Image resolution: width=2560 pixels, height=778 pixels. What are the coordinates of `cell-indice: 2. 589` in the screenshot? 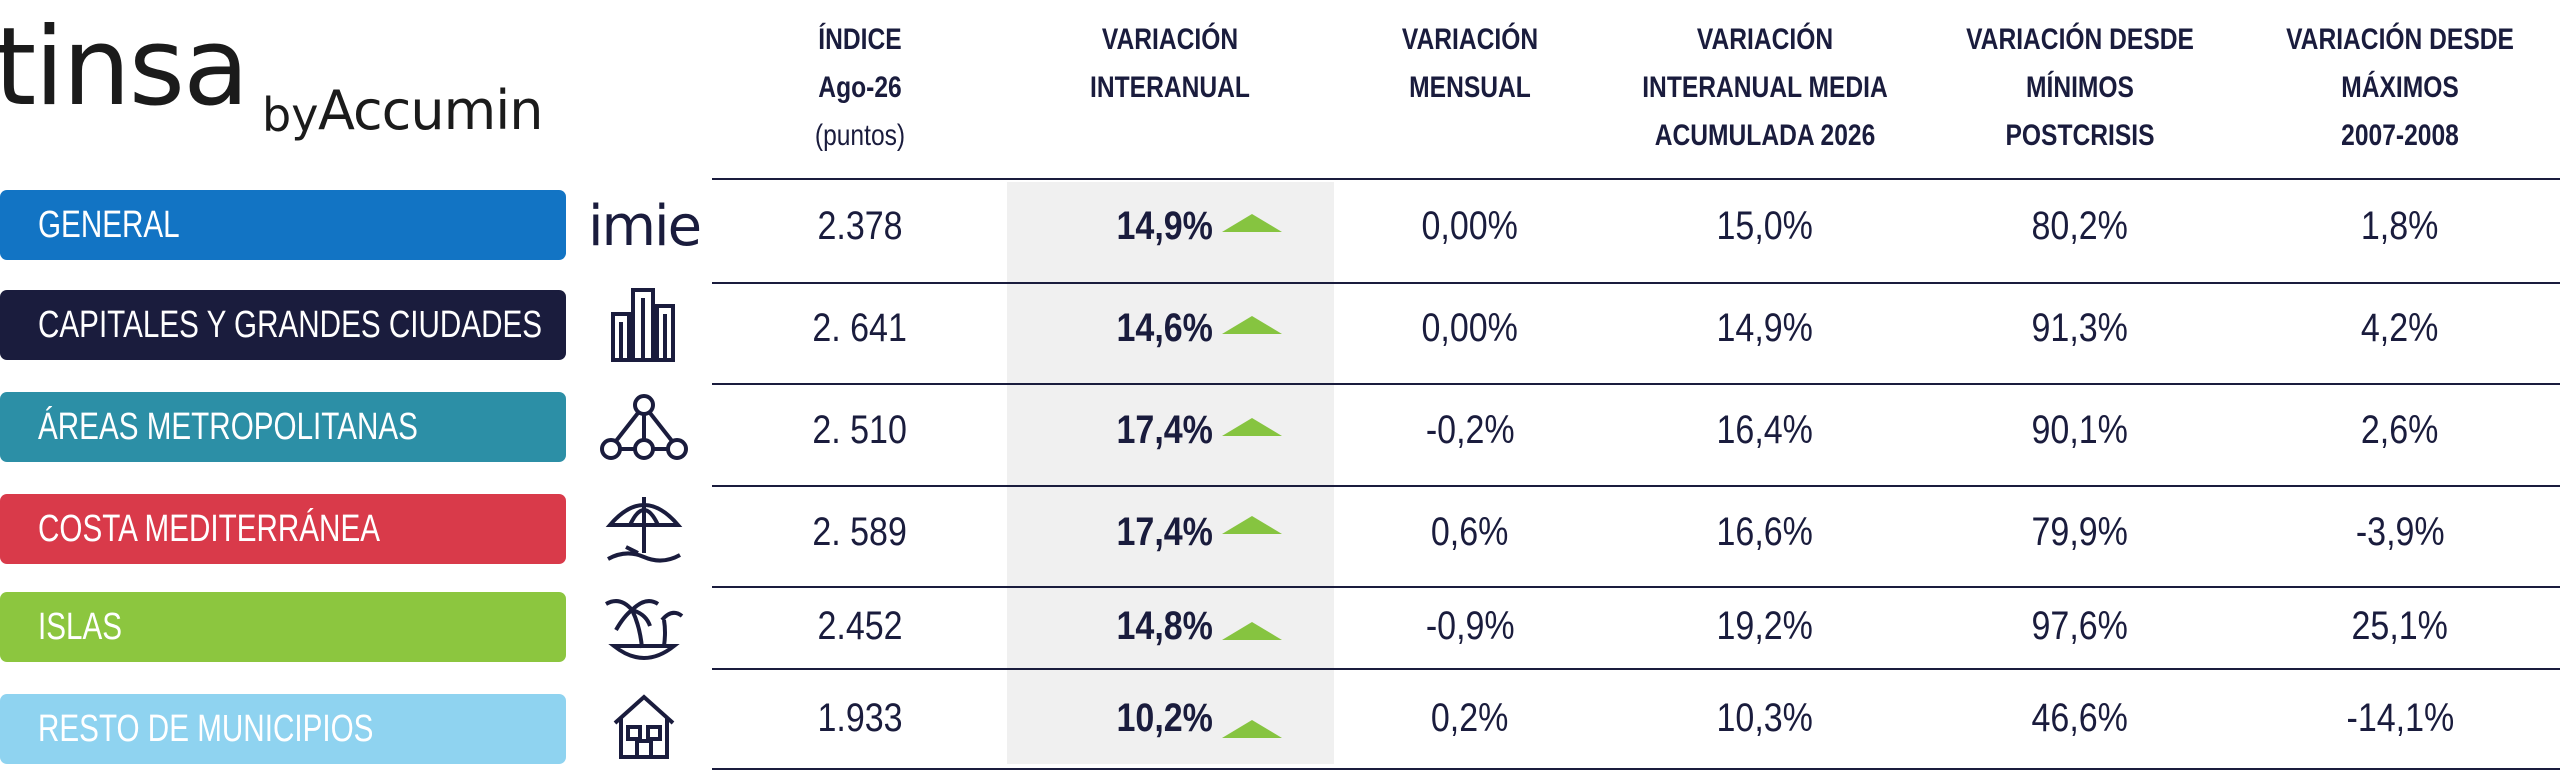 It's located at (860, 532).